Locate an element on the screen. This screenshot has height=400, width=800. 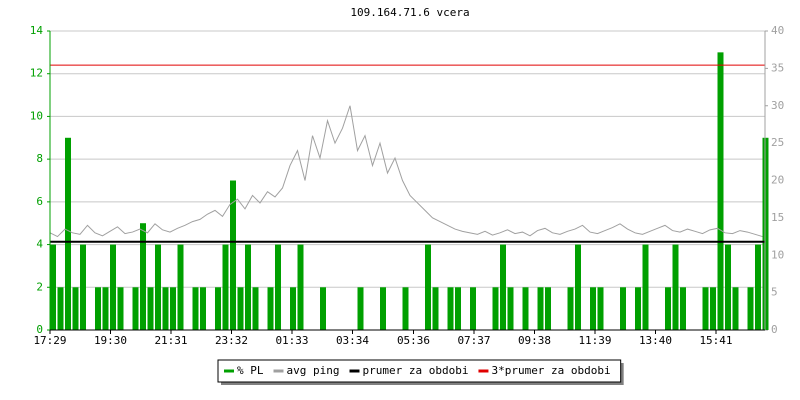
x-tick-label: 07:37 is located at coordinates (473, 340).